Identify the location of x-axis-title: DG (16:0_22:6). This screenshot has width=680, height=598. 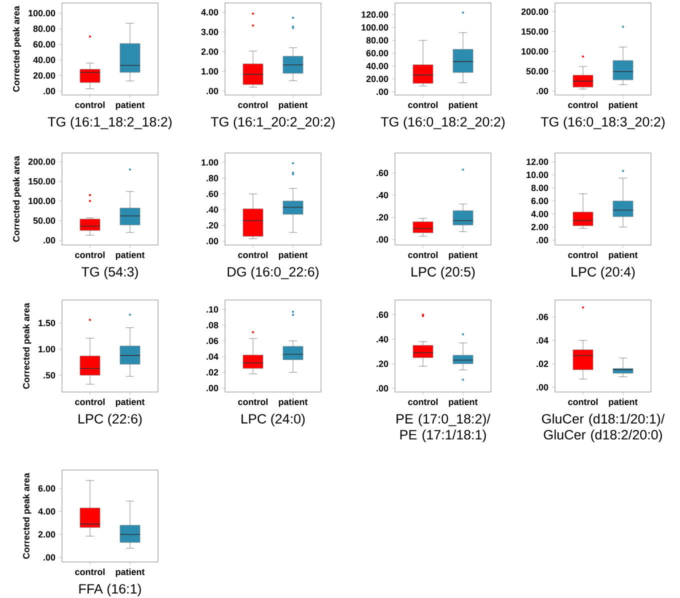
(273, 273).